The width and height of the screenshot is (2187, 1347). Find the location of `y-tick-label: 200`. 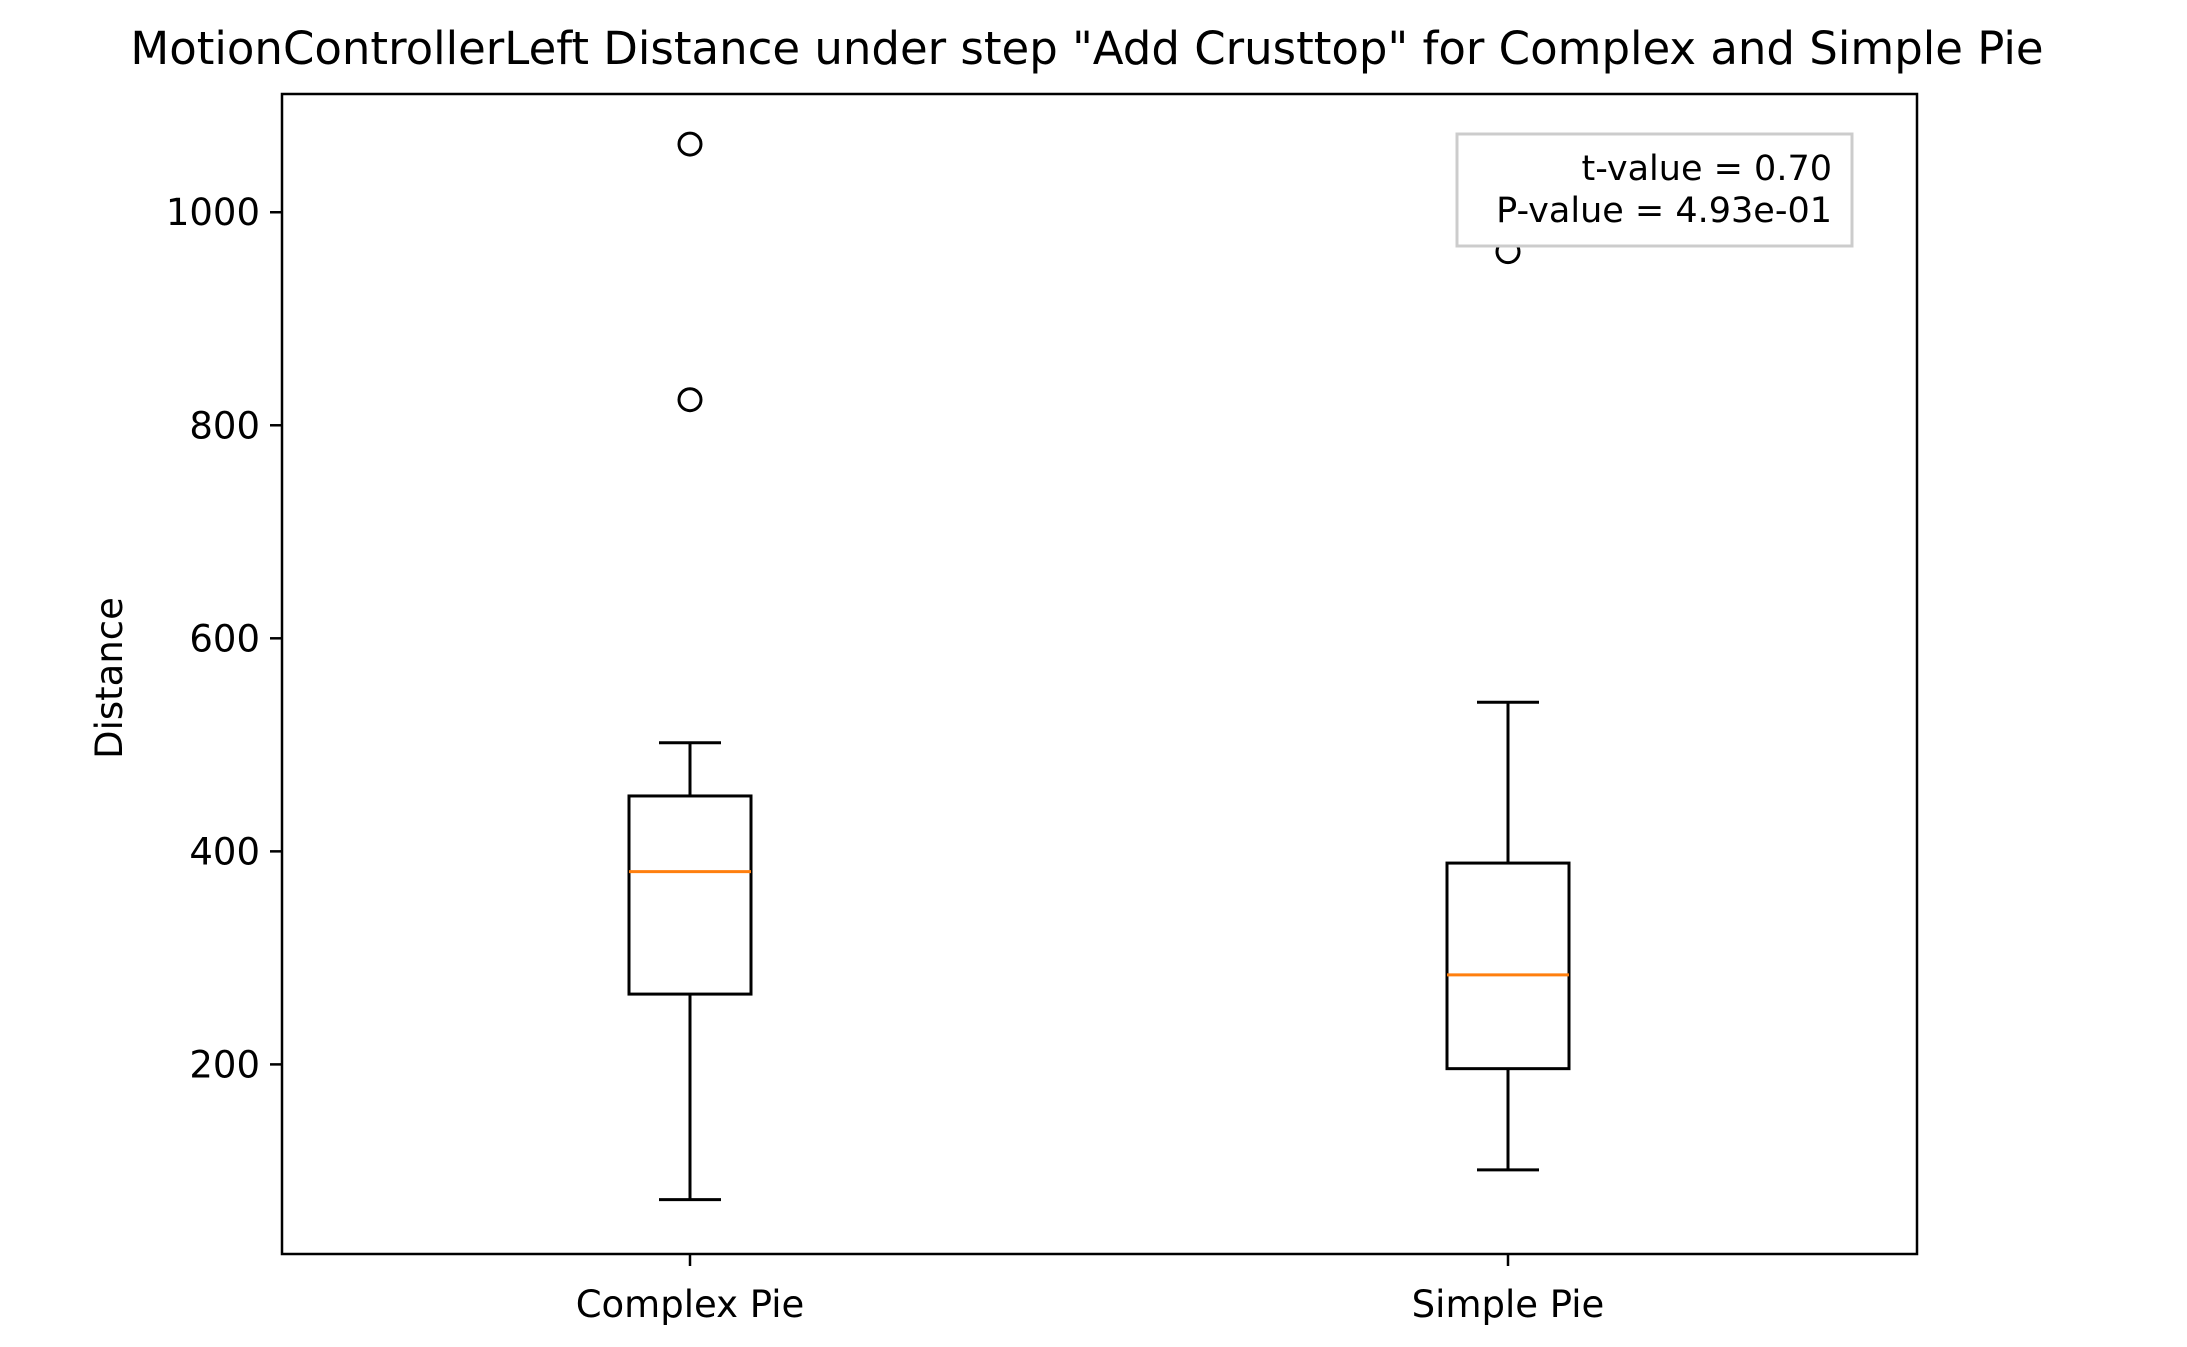

y-tick-label: 200 is located at coordinates (224, 1064).